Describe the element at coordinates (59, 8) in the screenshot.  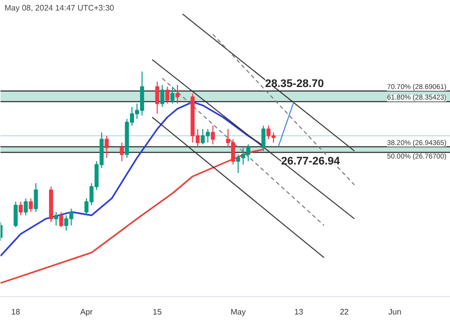
I see `text: May 08, 2024 14:47 UTC+3:30` at that location.